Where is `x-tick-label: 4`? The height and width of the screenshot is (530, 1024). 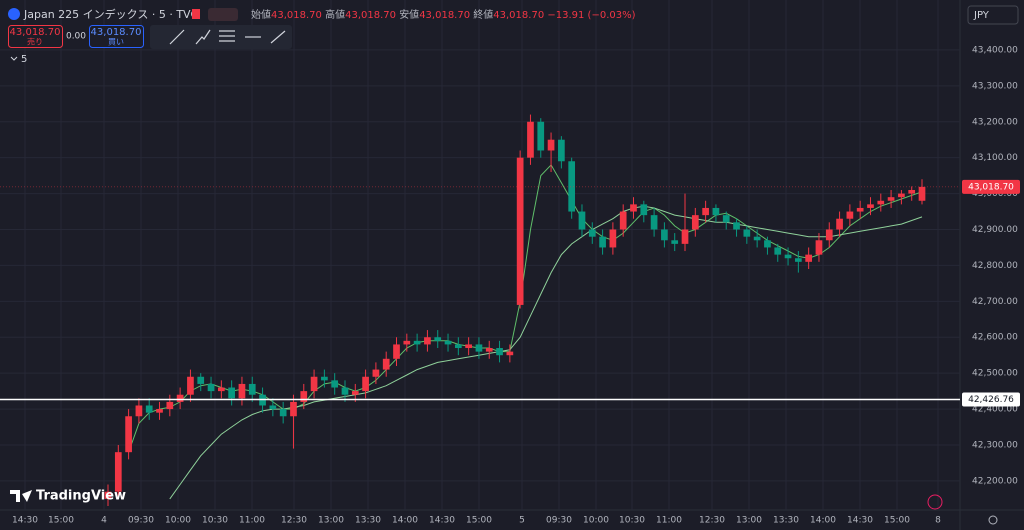 x-tick-label: 4 is located at coordinates (104, 521).